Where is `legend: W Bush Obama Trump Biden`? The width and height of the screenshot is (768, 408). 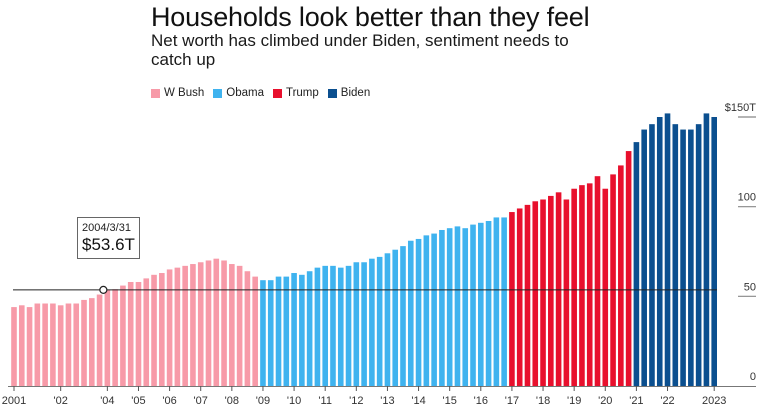 legend: W Bush Obama Trump Biden is located at coordinates (260, 93).